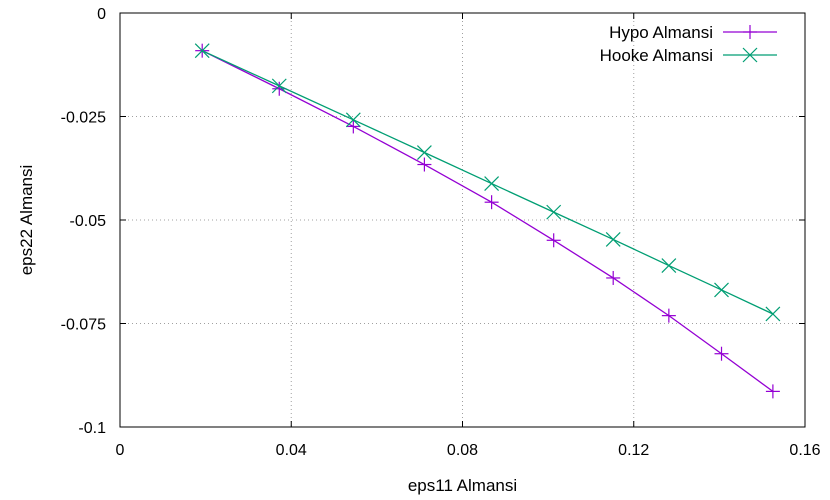 The image size is (830, 500). Describe the element at coordinates (661, 32) in the screenshot. I see `legend-label: Hypo Almansi` at that location.